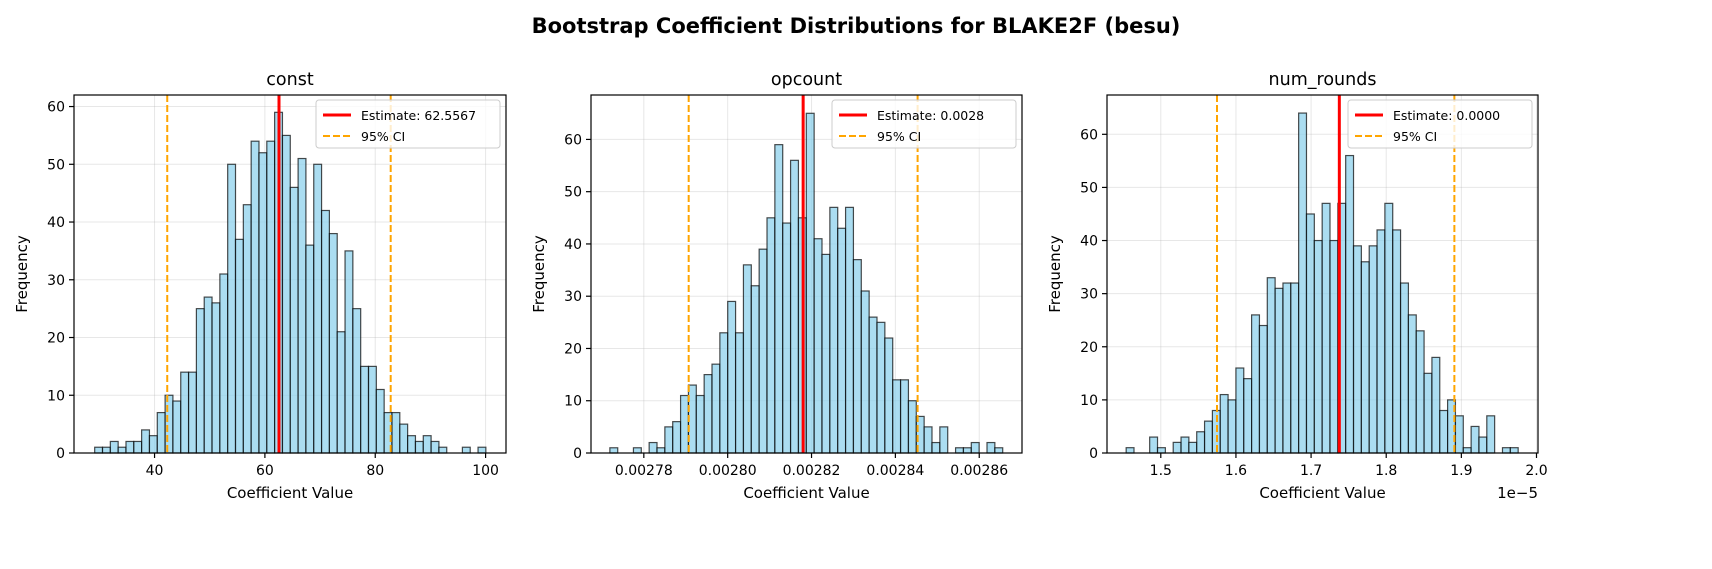 The width and height of the screenshot is (1712, 569). I want to click on legend: Estimate: 62.5567 95% CI, so click(408, 124).